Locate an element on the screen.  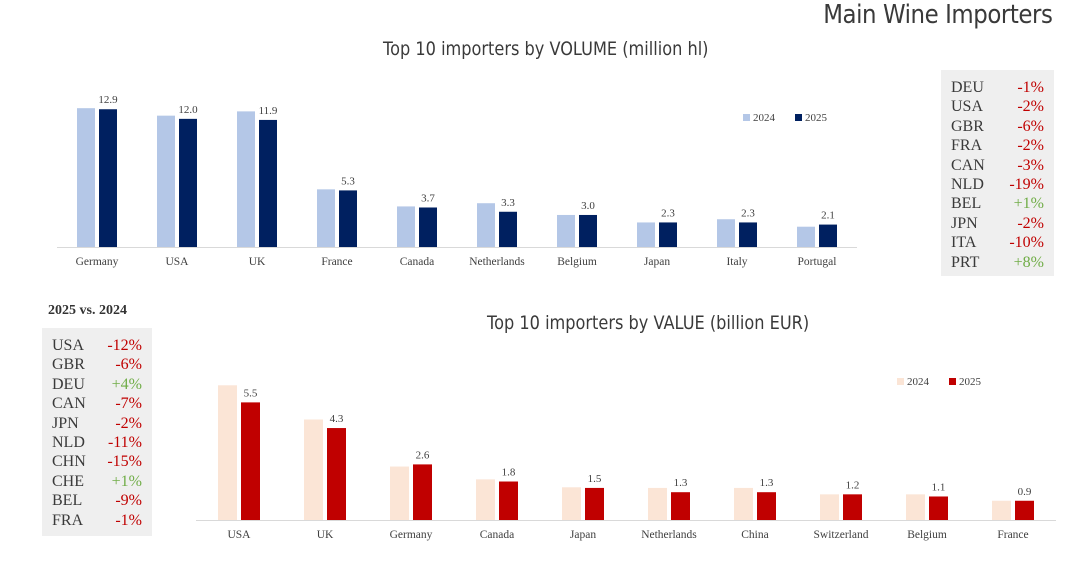
change-value: -19% is located at coordinates (1026, 184).